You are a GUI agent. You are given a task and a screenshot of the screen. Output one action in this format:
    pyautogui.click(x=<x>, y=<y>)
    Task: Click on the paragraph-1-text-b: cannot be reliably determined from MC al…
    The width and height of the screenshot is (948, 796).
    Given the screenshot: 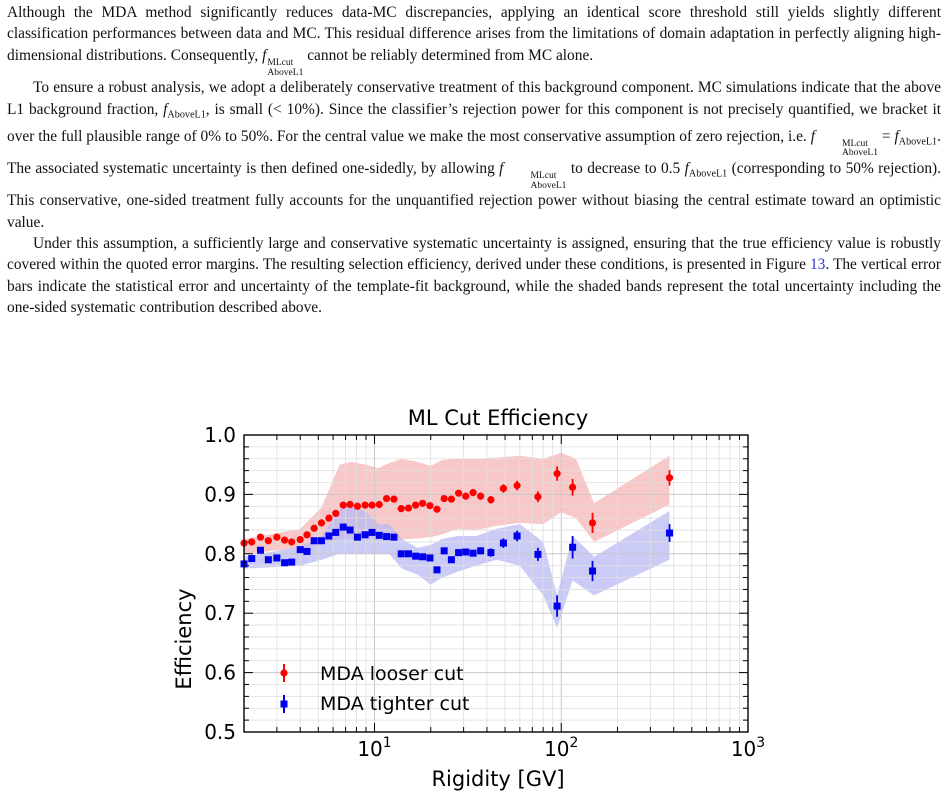 What is the action you would take?
    pyautogui.click(x=448, y=55)
    